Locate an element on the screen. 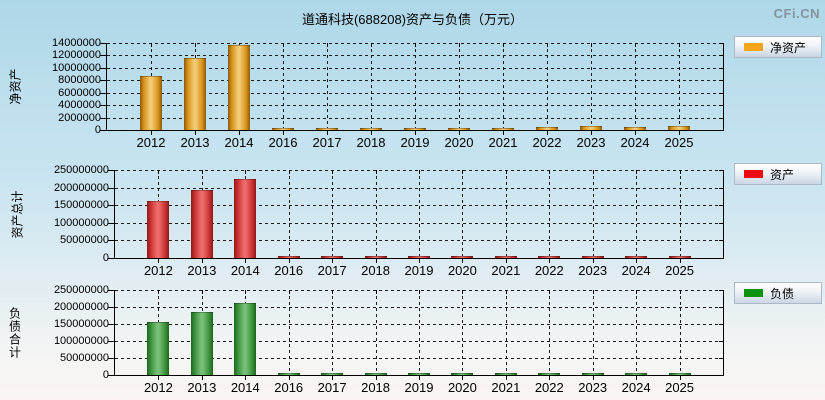 The height and width of the screenshot is (400, 825). legend-total-liabilities: 负债 is located at coordinates (778, 293).